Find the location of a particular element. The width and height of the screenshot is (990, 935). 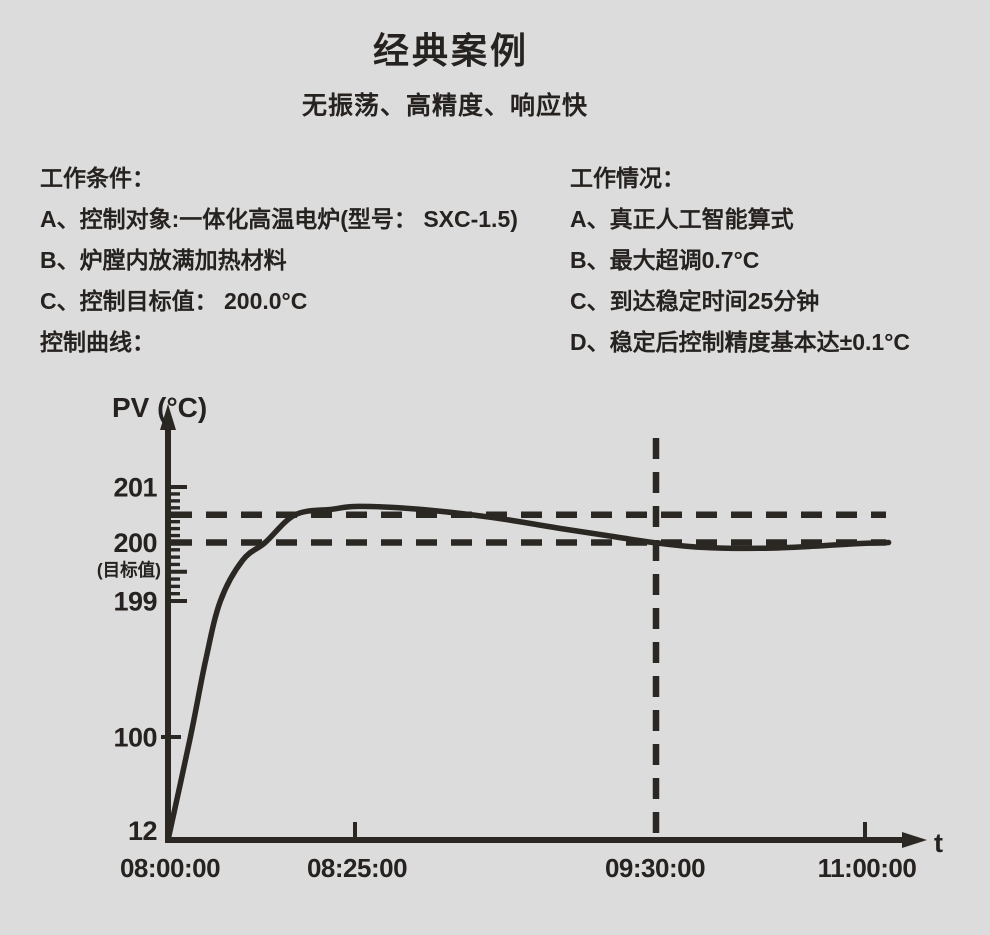

y-axis-label: 12 is located at coordinates (142, 831).